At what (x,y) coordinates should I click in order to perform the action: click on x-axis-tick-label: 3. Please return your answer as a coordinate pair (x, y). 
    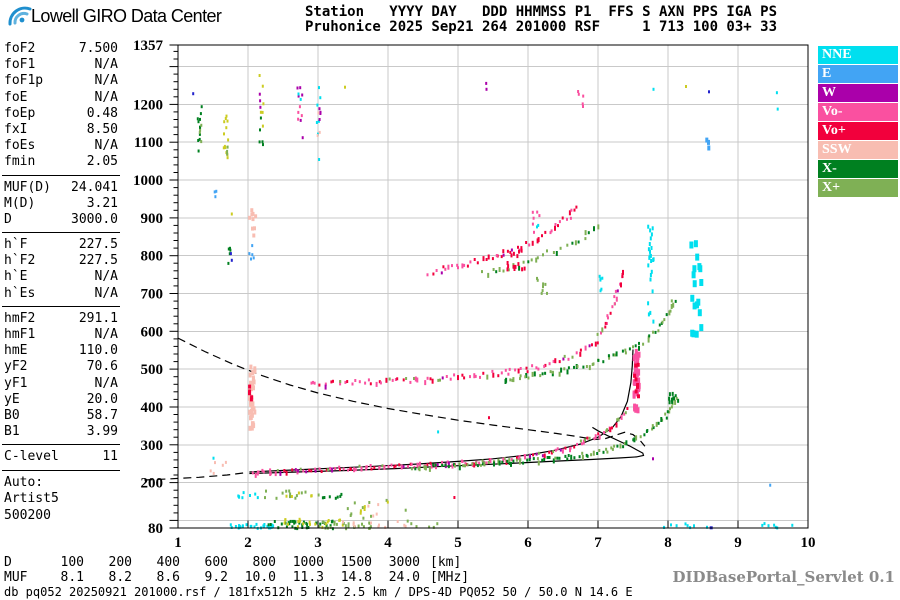
    Looking at the image, I should click on (318, 543).